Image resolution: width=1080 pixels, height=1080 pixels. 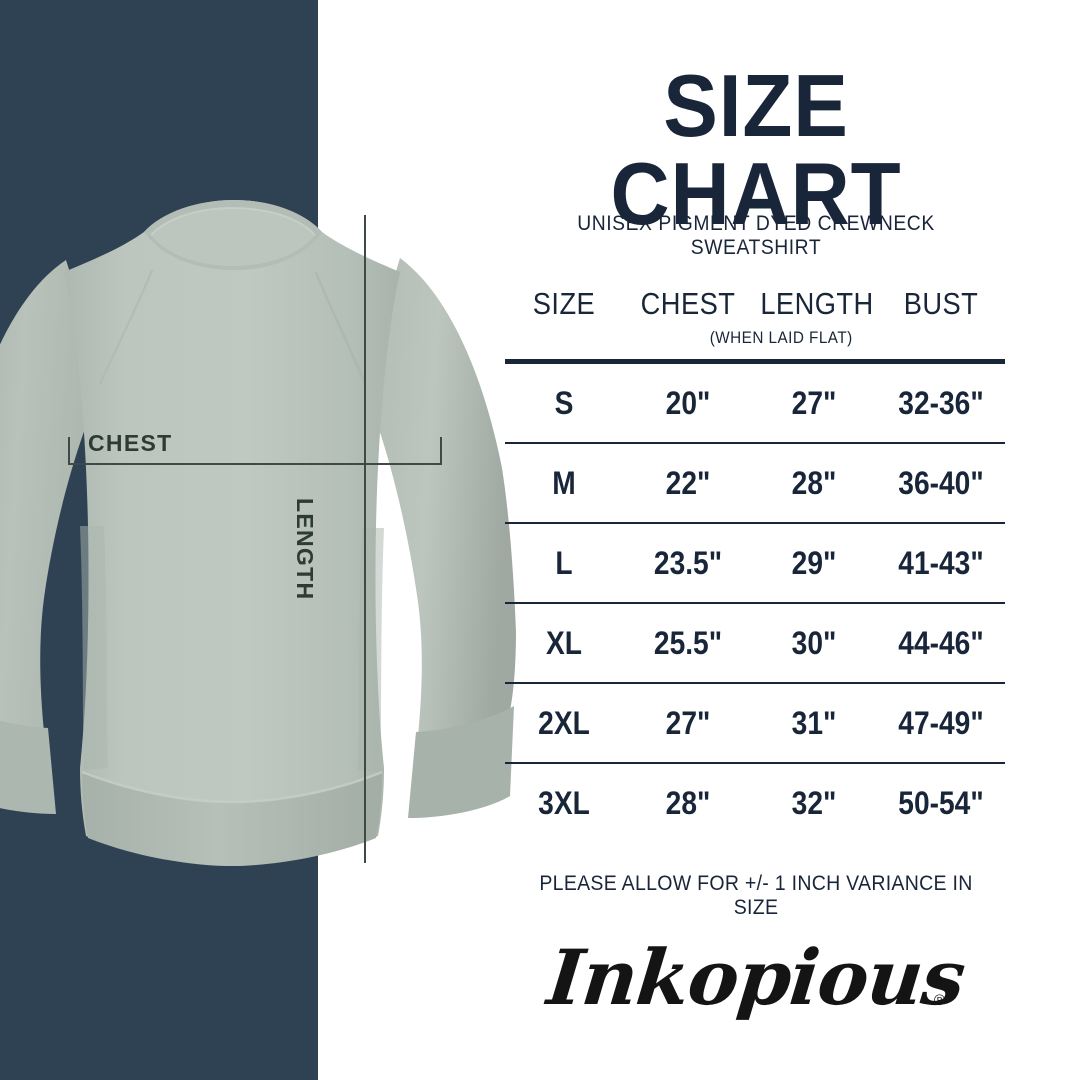 What do you see at coordinates (941, 642) in the screenshot?
I see `cell-bust: 44-46"` at bounding box center [941, 642].